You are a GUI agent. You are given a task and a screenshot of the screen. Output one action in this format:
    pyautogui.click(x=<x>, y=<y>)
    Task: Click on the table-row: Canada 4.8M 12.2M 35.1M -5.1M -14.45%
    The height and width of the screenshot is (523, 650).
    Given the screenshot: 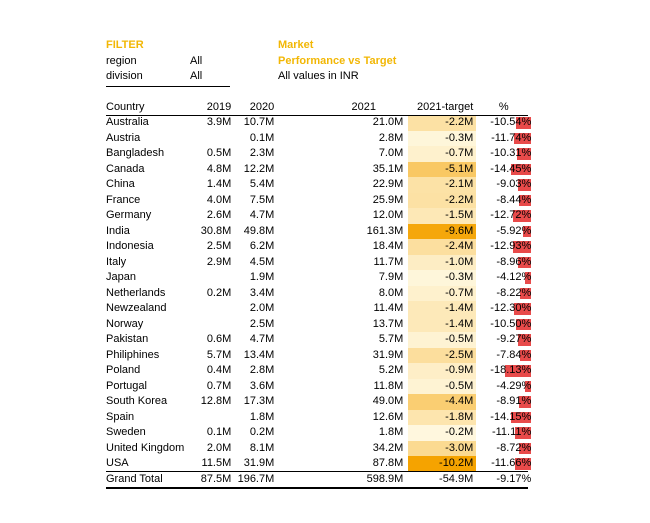 What is the action you would take?
    pyautogui.click(x=319, y=169)
    